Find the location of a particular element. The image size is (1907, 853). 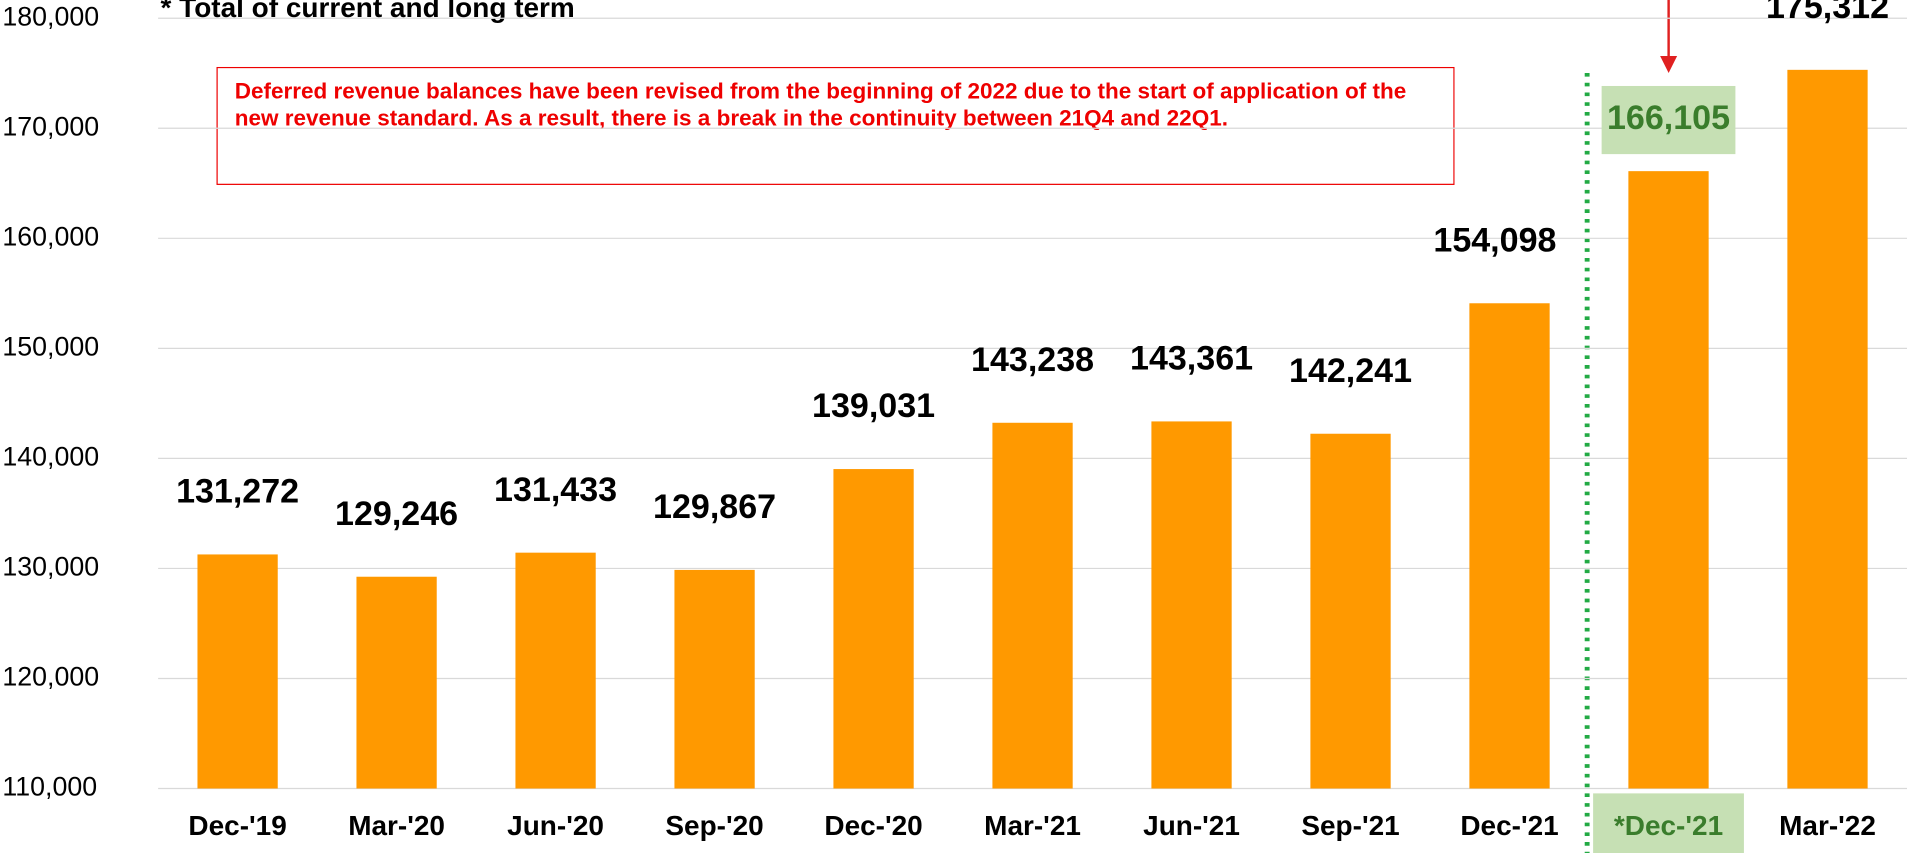

x-tick-label: Jun-'20 is located at coordinates (555, 825).